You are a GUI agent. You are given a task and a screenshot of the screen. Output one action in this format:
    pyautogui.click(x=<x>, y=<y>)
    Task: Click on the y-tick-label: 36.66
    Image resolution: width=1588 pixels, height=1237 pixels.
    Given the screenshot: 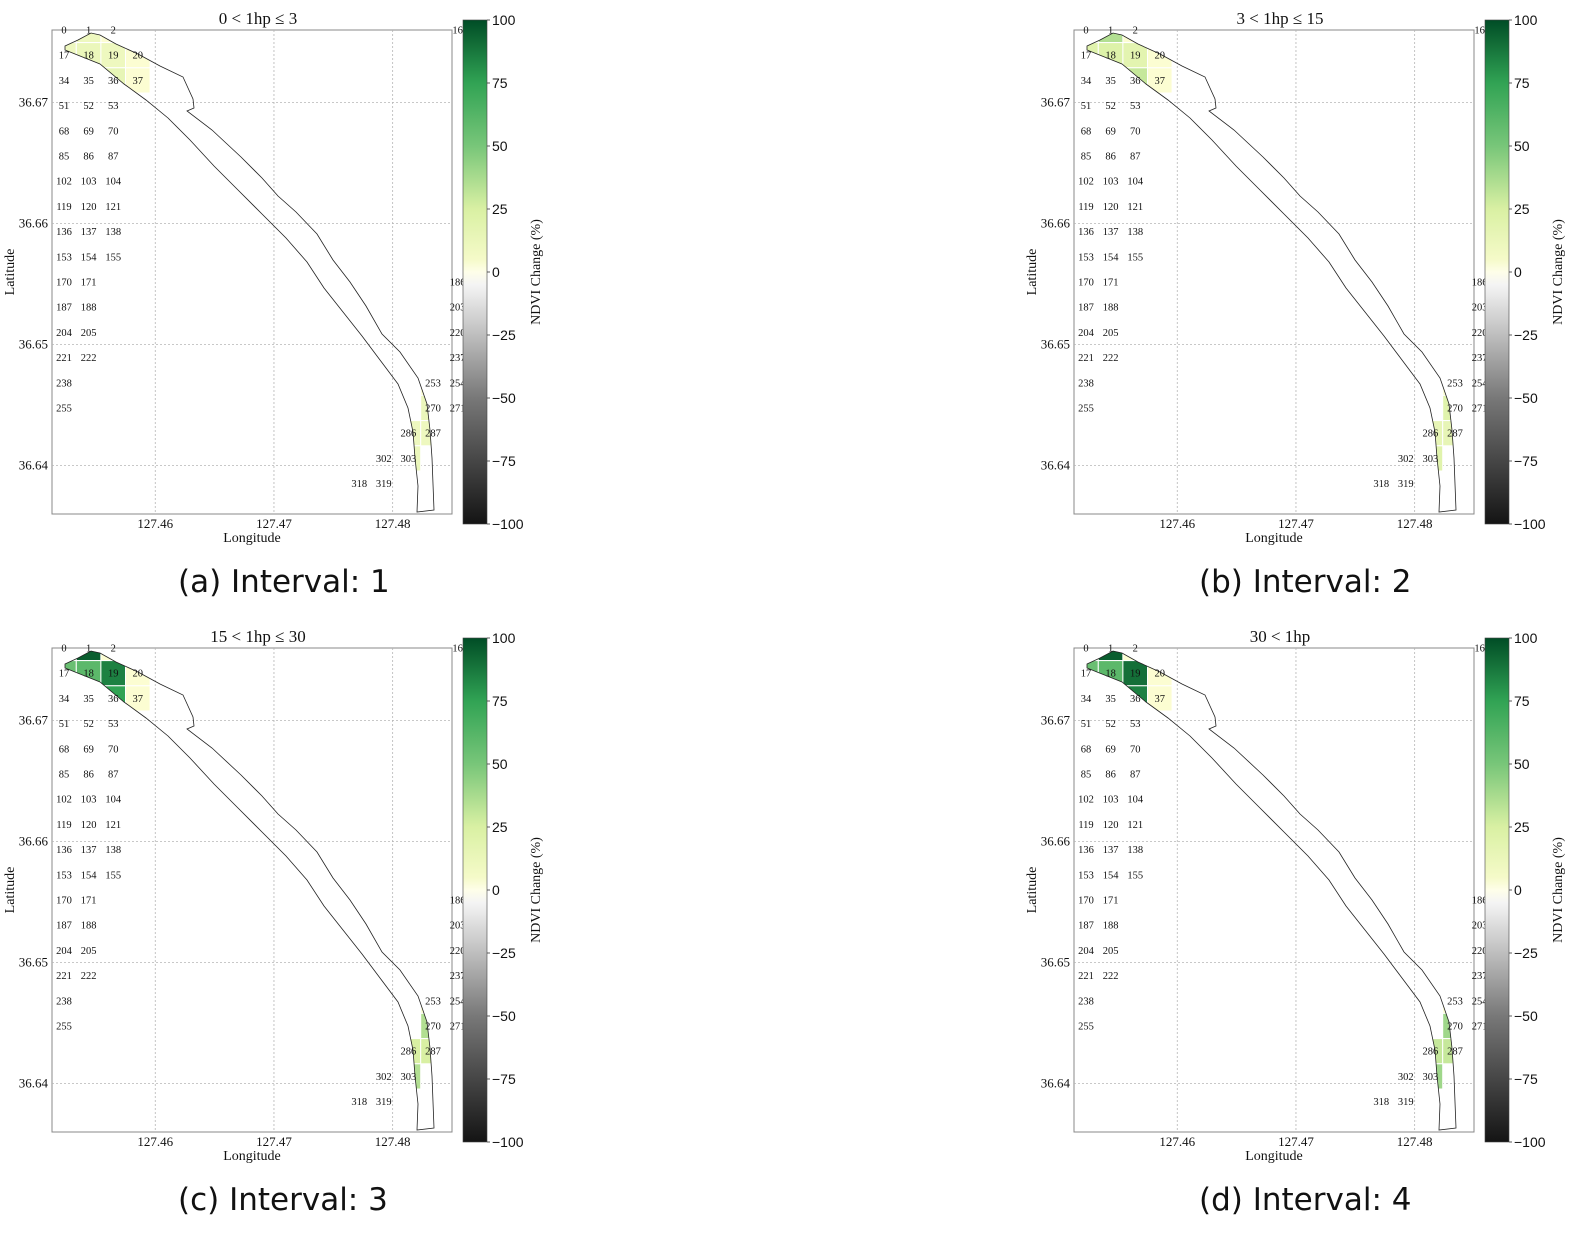 What is the action you would take?
    pyautogui.click(x=34, y=841)
    